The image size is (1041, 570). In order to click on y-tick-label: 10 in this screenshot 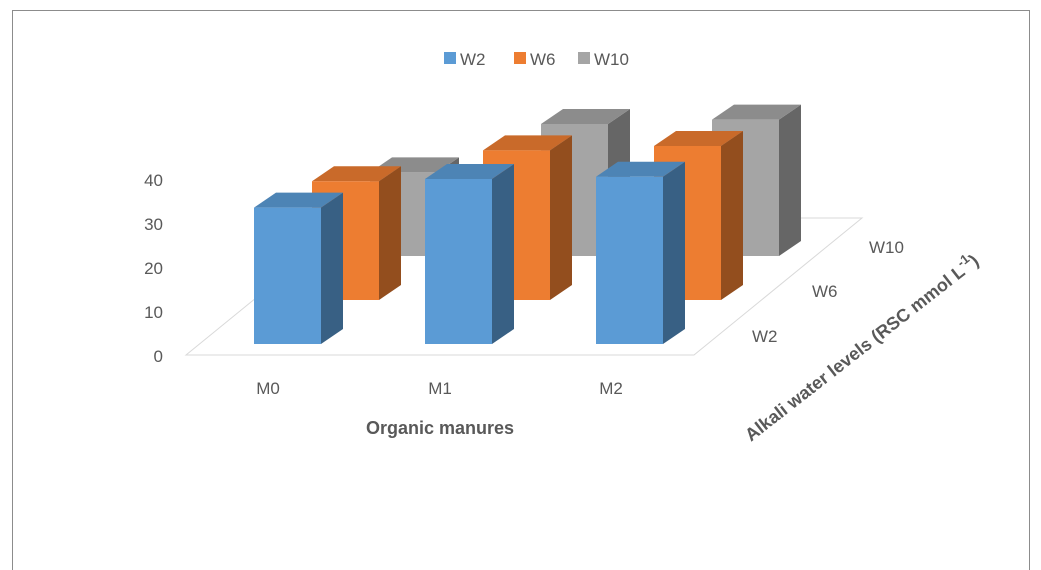, I will do `click(153, 312)`.